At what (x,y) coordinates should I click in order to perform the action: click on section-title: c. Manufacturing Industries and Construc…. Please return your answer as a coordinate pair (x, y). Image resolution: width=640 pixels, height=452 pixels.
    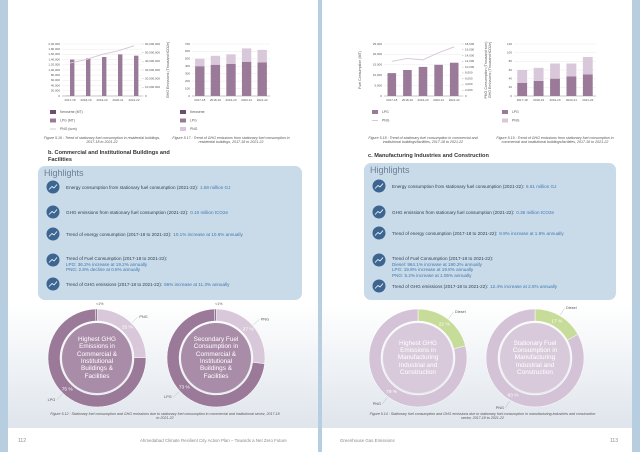
    Looking at the image, I should click on (428, 156).